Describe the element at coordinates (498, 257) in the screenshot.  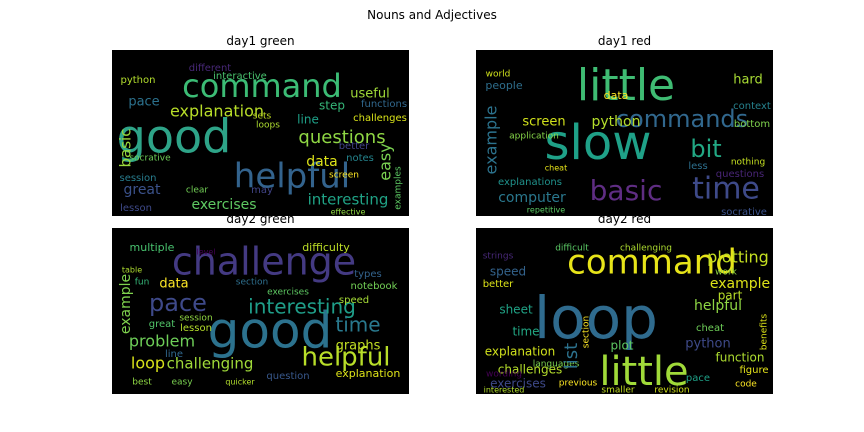
I see `cloud-word: strings` at that location.